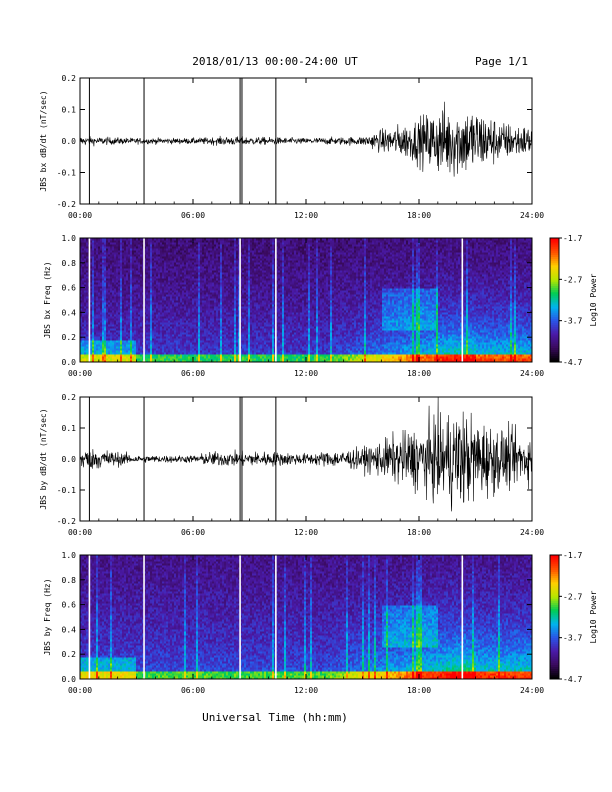  What do you see at coordinates (566, 617) in the screenshot?
I see `by-colorbar: -1.7 -2.7 -3.7 -4.7` at bounding box center [566, 617].